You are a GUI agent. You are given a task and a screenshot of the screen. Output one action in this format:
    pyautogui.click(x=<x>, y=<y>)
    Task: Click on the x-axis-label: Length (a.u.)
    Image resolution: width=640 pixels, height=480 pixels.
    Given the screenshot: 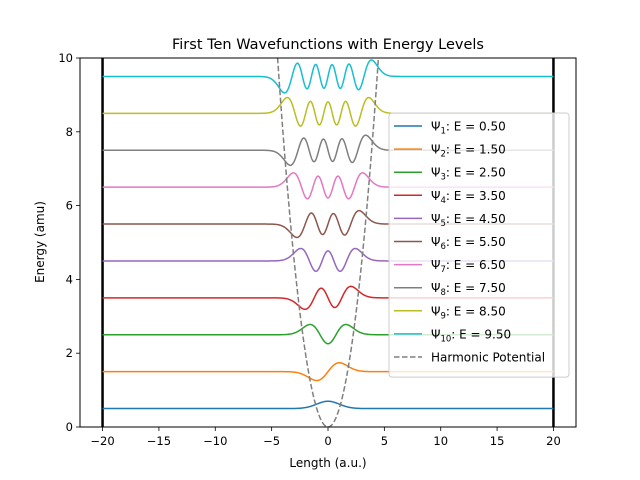 What is the action you would take?
    pyautogui.click(x=327, y=463)
    